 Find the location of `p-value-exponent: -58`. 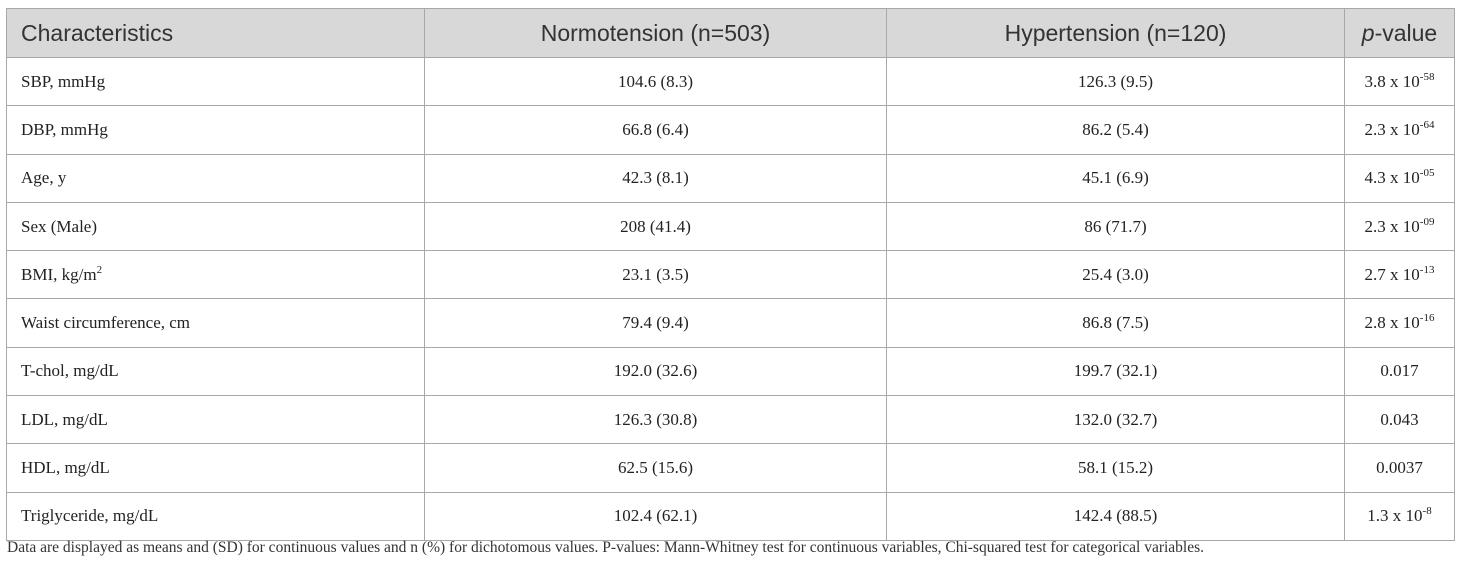

p-value-exponent: -58 is located at coordinates (1427, 76).